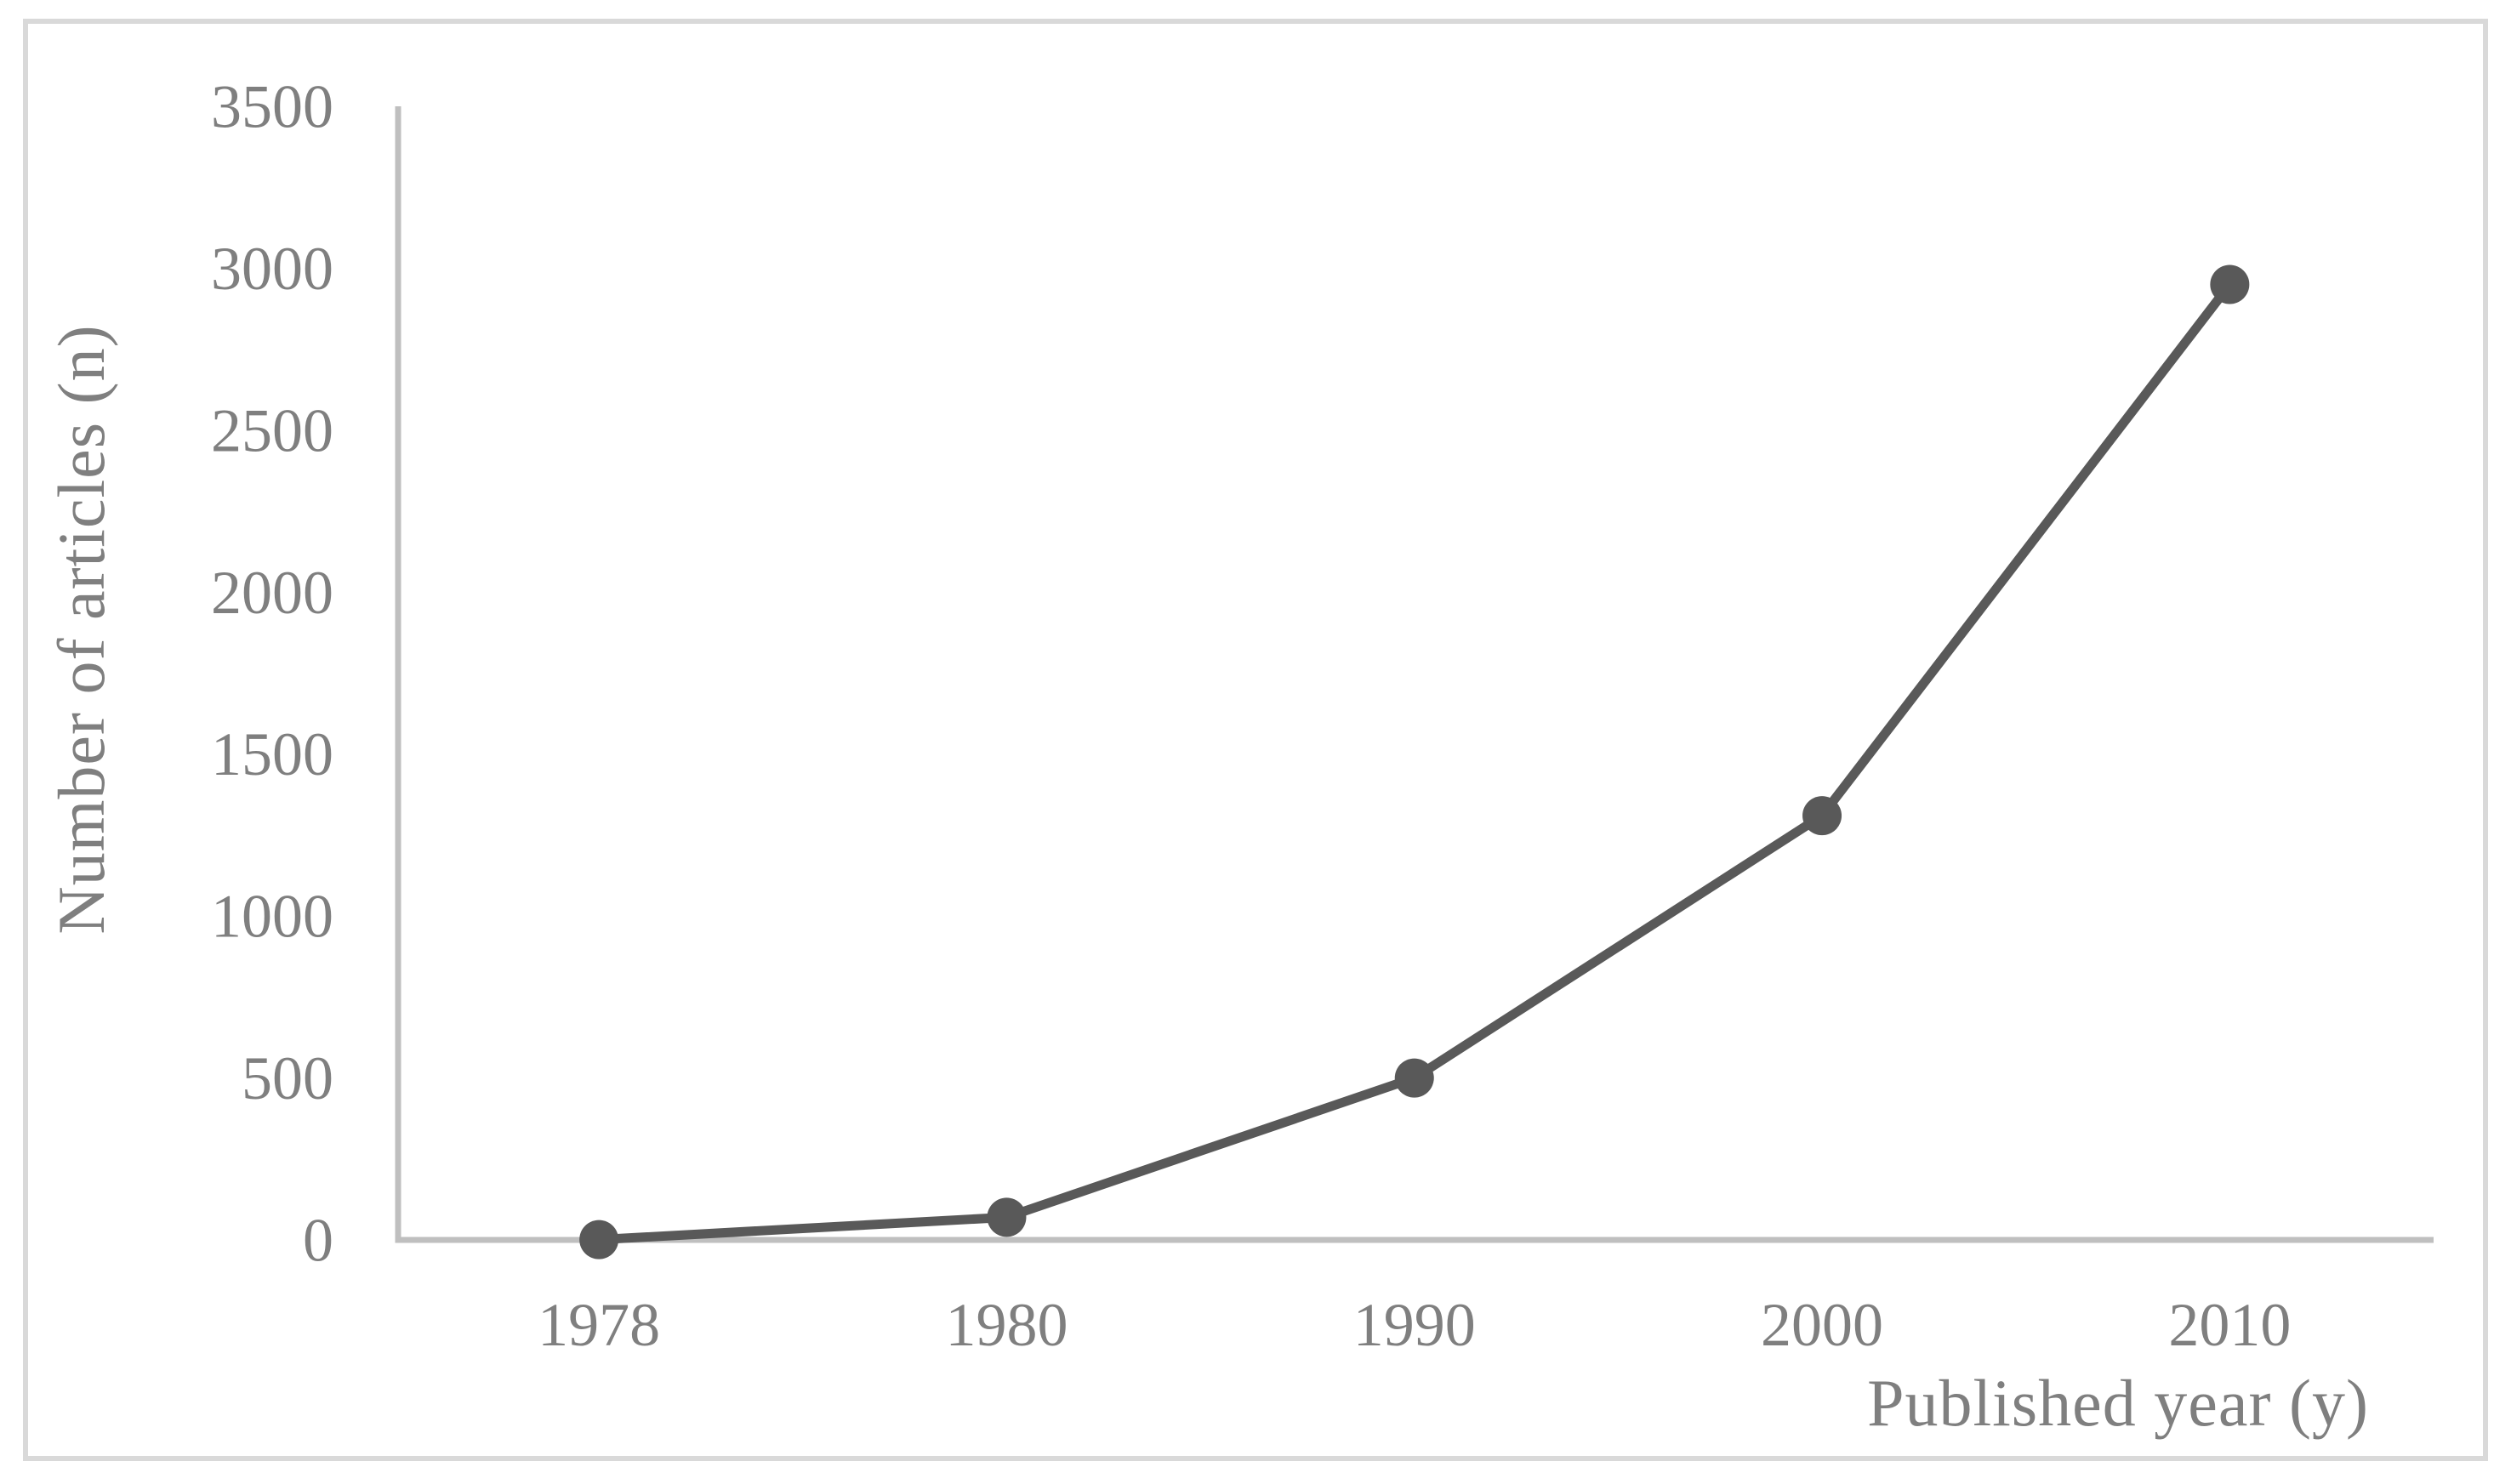  Describe the element at coordinates (272, 754) in the screenshot. I see `y-tick-label: 1500` at that location.